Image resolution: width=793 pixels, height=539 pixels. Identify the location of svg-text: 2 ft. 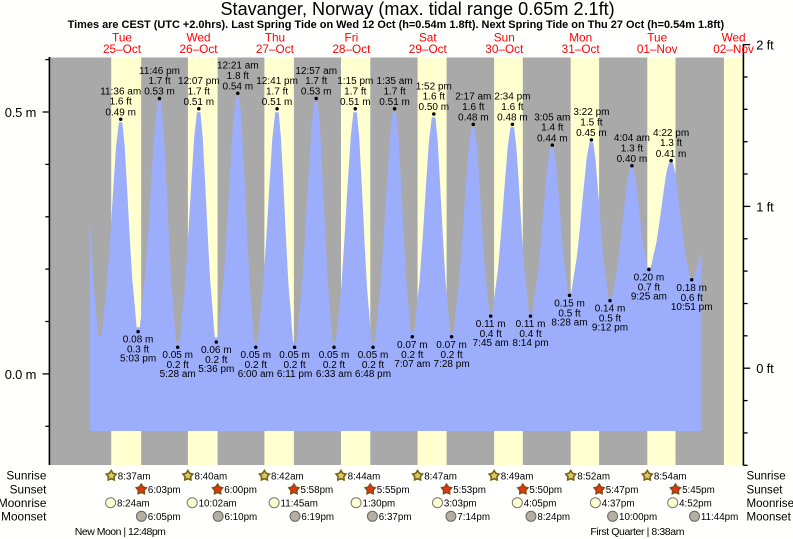
(765, 45).